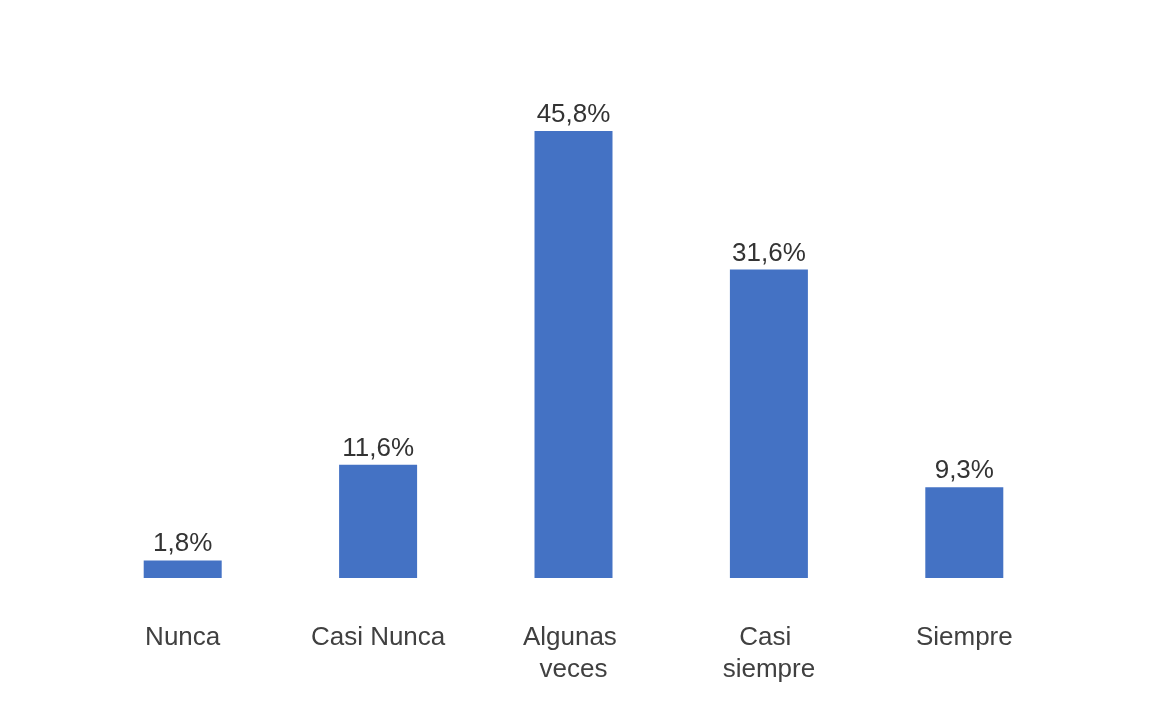 The height and width of the screenshot is (701, 1157). What do you see at coordinates (769, 251) in the screenshot?
I see `data-label: 31,6%` at bounding box center [769, 251].